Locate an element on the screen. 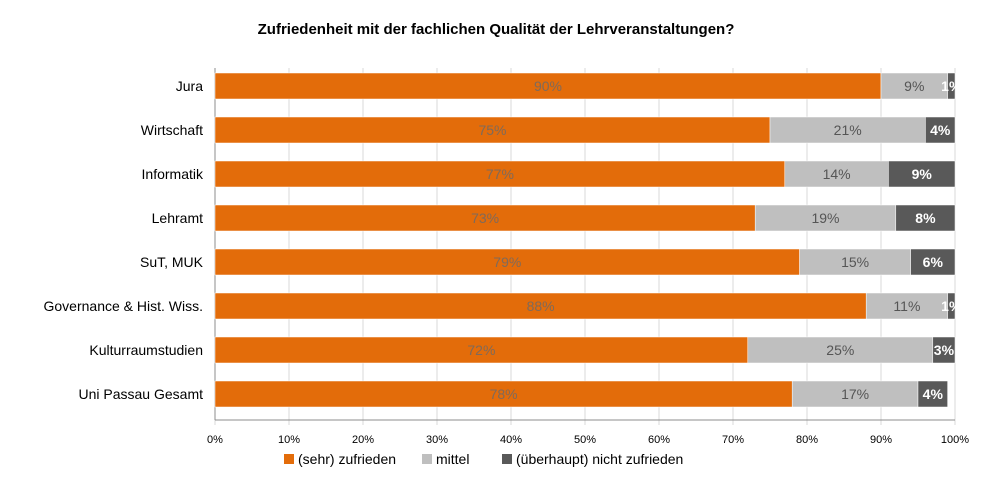  category-label: Wirtschaft is located at coordinates (172, 130).